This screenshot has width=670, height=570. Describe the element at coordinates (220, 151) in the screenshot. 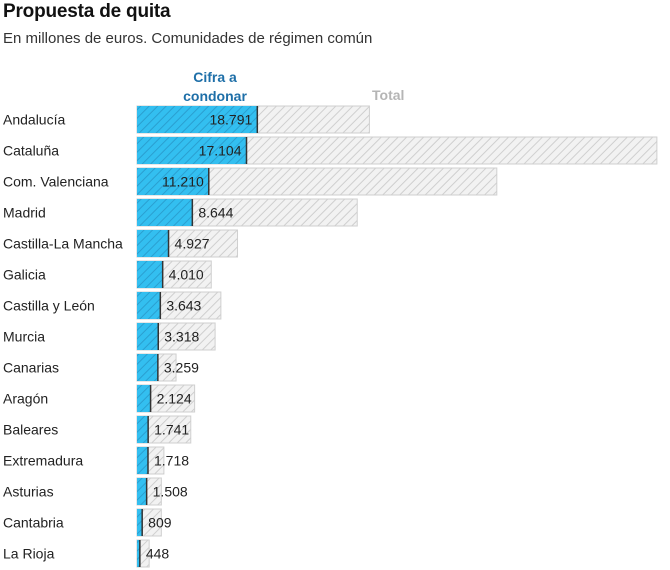

I see `value-label-cataluna: 17.104` at that location.